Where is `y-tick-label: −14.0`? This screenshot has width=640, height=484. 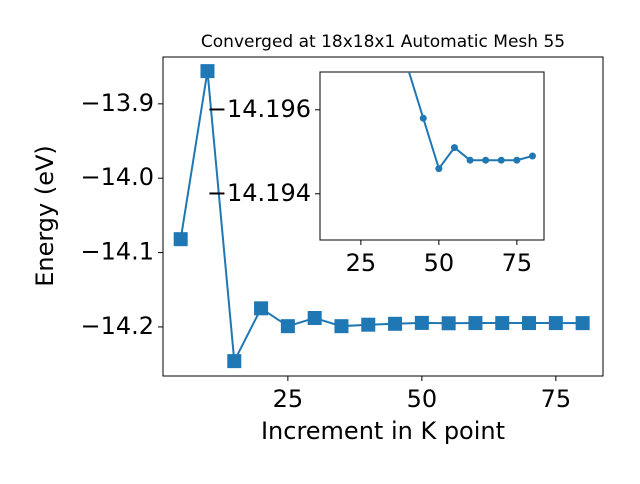
y-tick-label: −14.0 is located at coordinates (117, 177).